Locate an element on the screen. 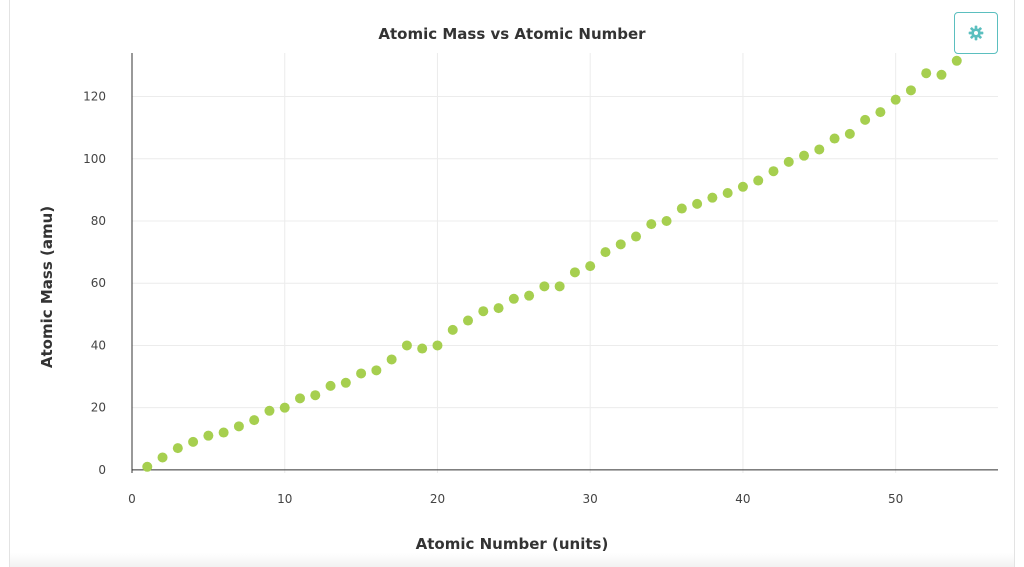 This screenshot has width=1024, height=567. x-tick-label: 20 is located at coordinates (437, 499).